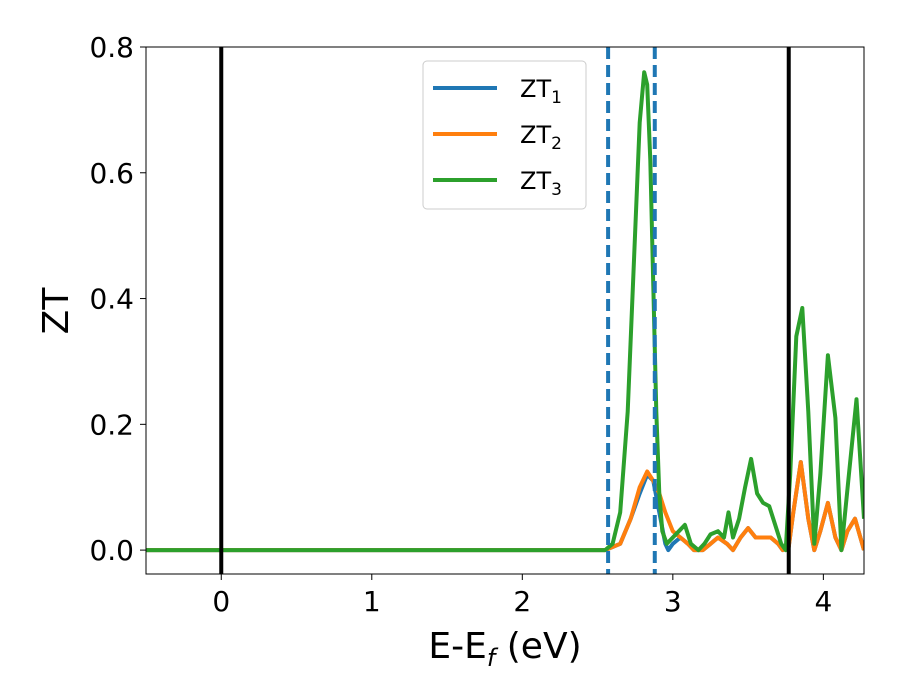  I want to click on x-axis-label: E-Ef (eV), so click(504, 649).